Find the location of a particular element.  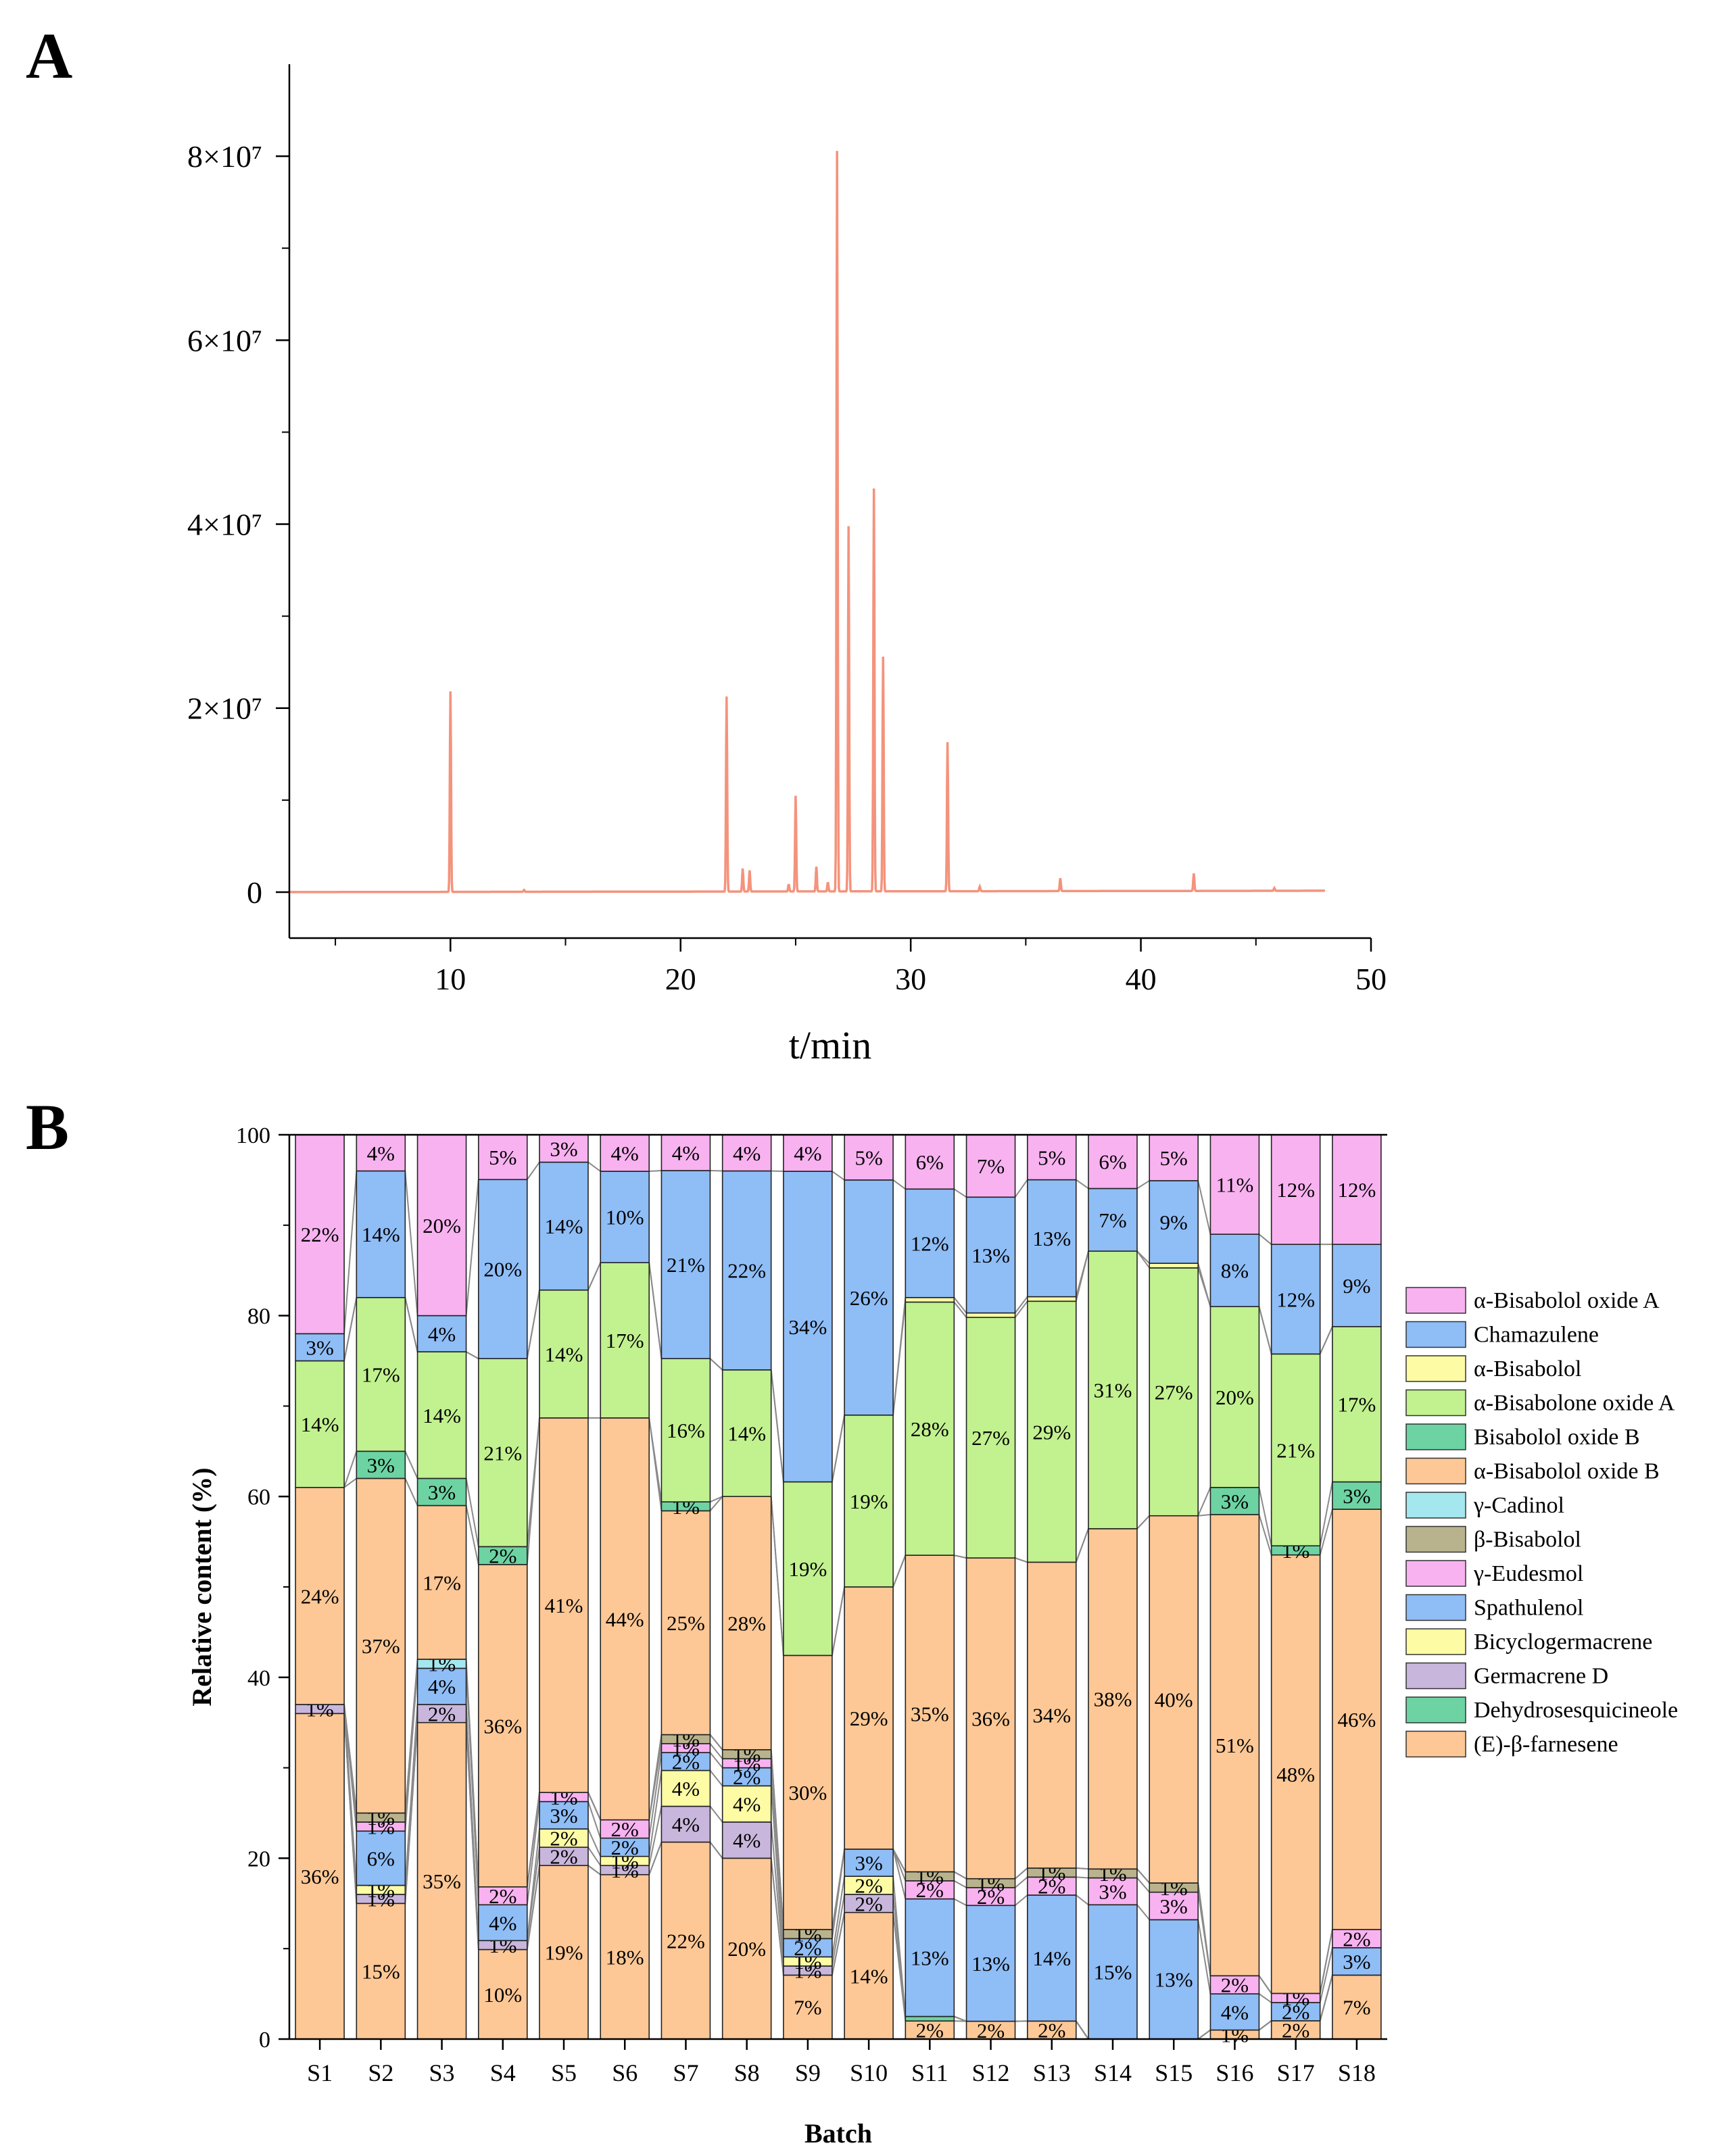

x-axis-title: Batch is located at coordinates (838, 2133).